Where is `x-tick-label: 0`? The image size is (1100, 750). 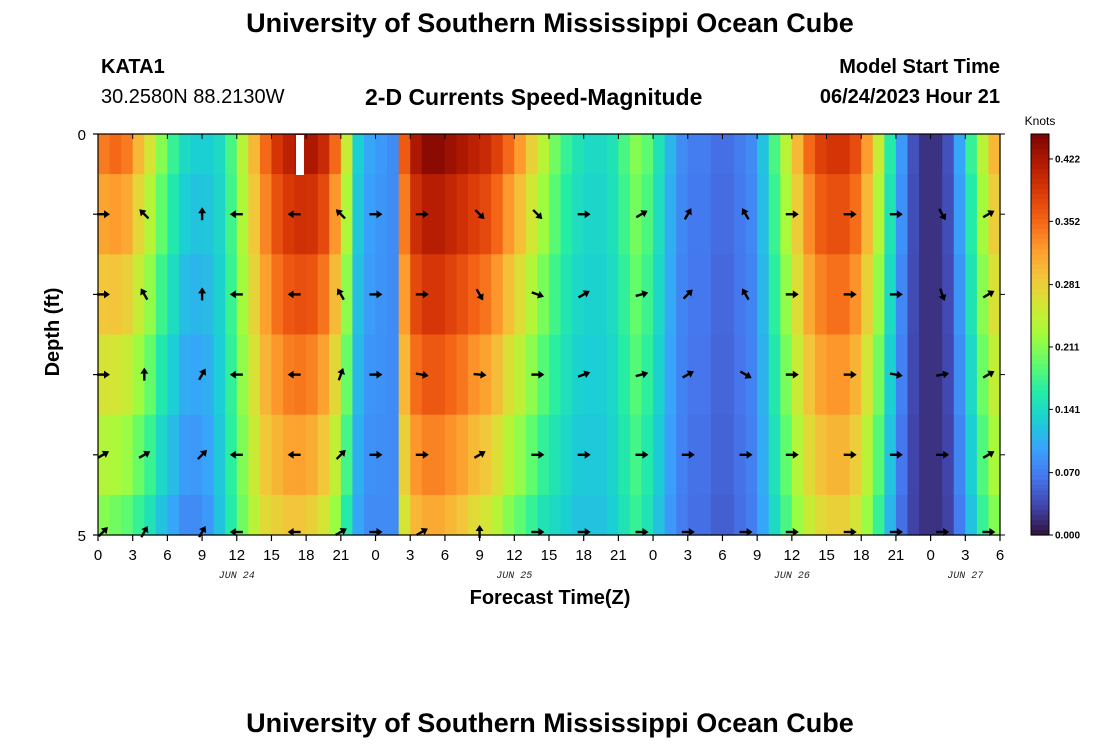
x-tick-label: 0 is located at coordinates (653, 555).